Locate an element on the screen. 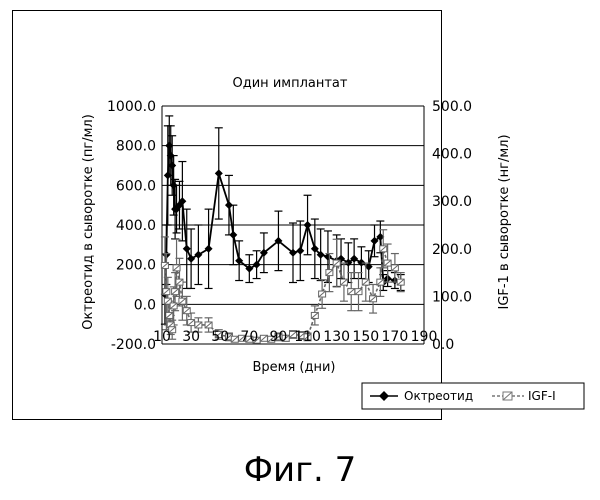 The height and width of the screenshot is (500, 600). legend-octreotide-label: Октреотид is located at coordinates (438, 396).